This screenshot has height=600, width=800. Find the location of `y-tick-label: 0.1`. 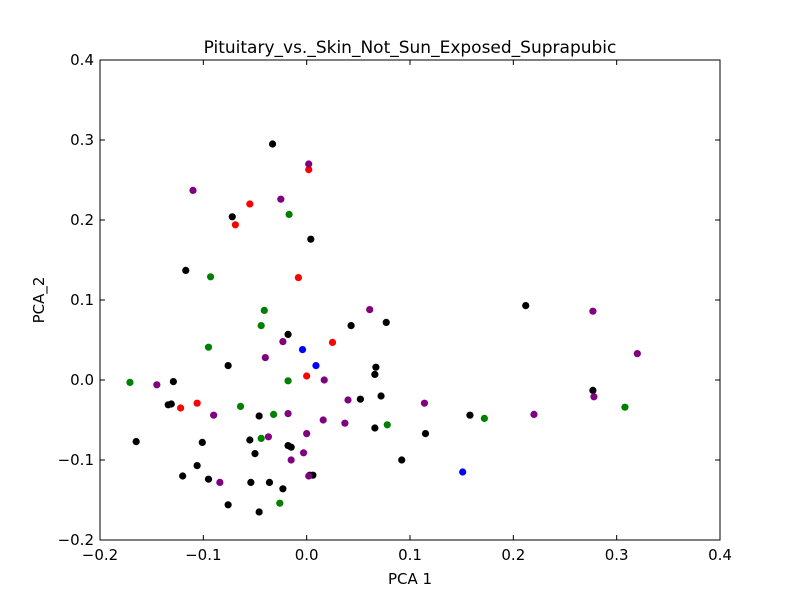

y-tick-label: 0.1 is located at coordinates (82, 300).